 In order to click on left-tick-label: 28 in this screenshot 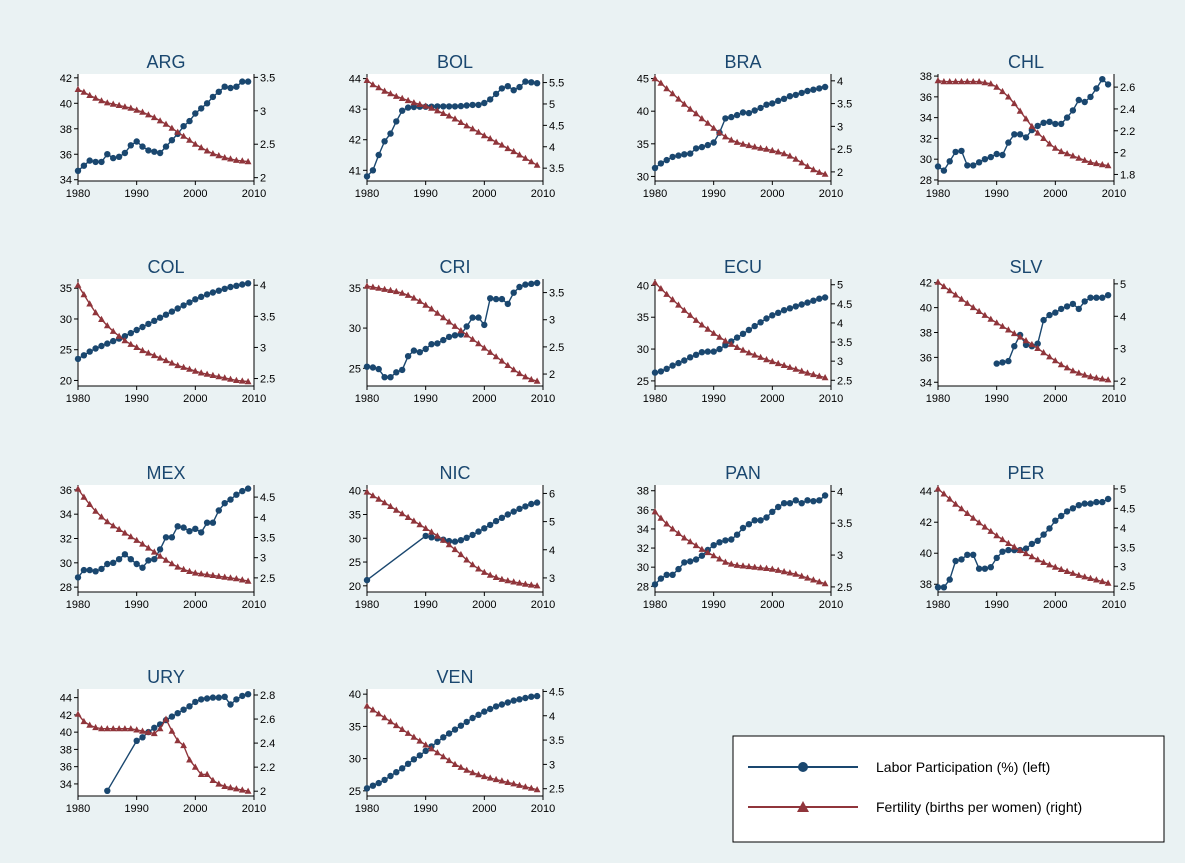, I will do `click(926, 181)`.